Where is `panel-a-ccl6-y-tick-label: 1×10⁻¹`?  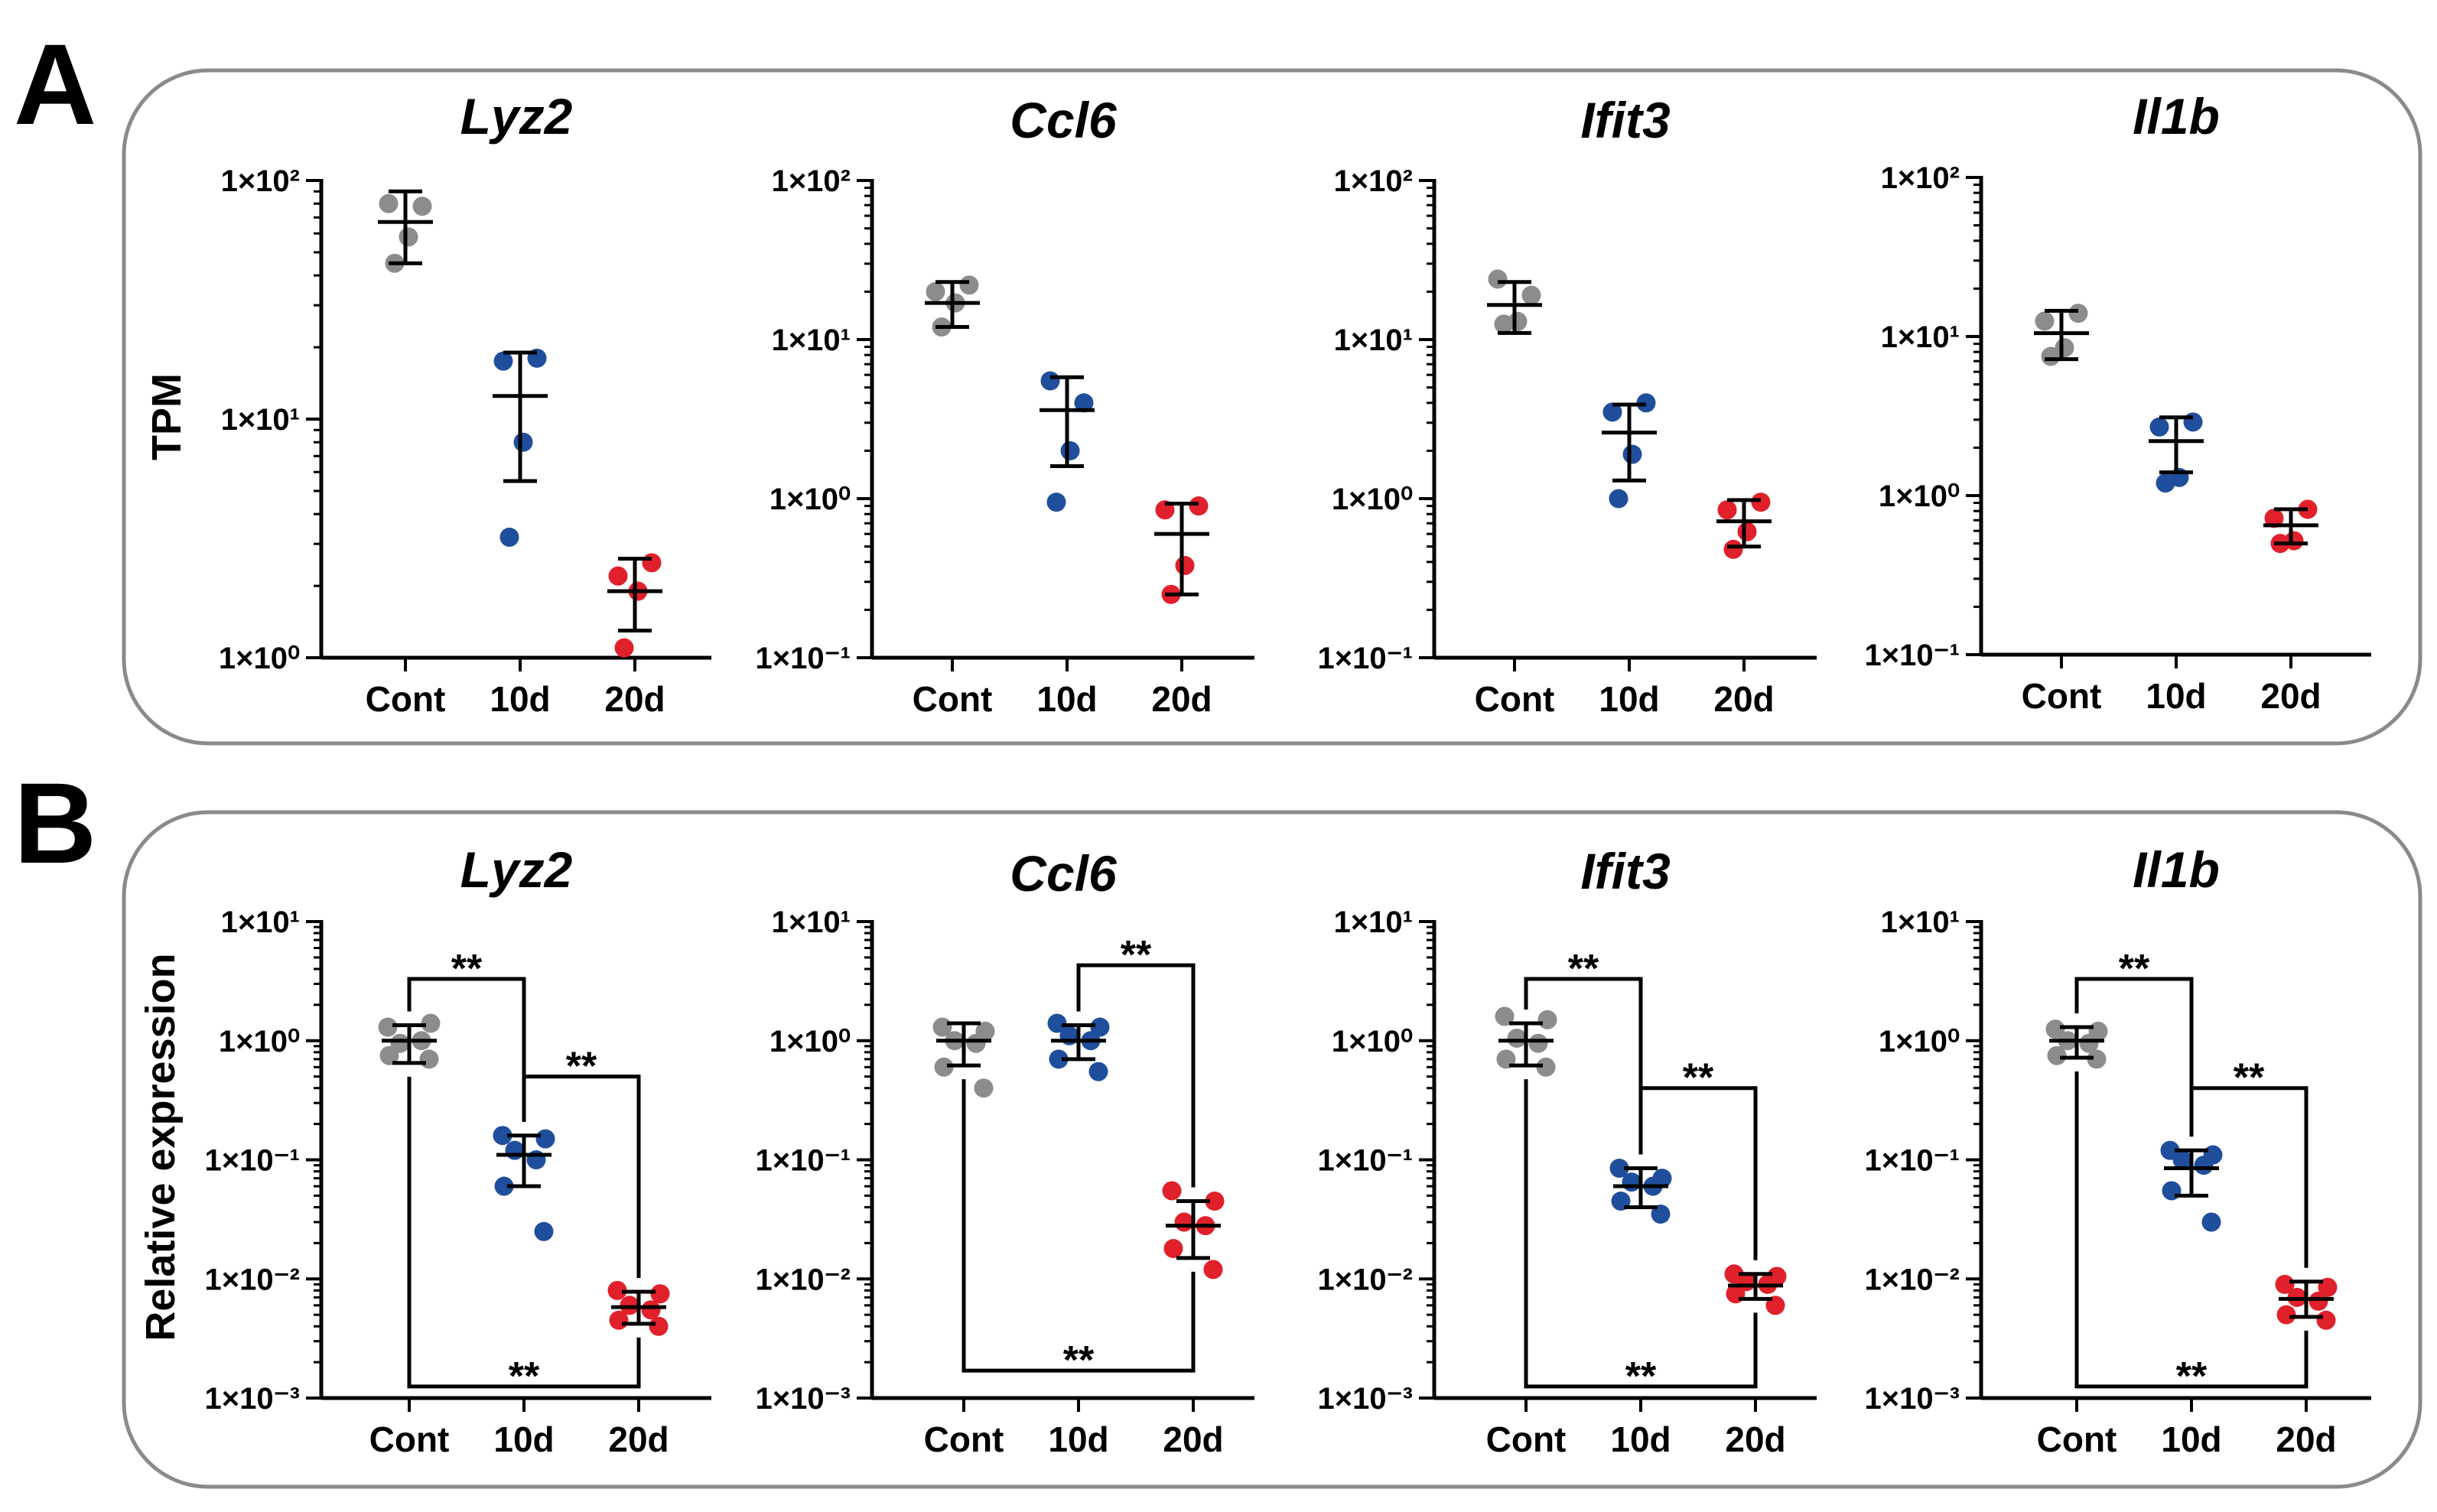 panel-a-ccl6-y-tick-label: 1×10⁻¹ is located at coordinates (803, 658).